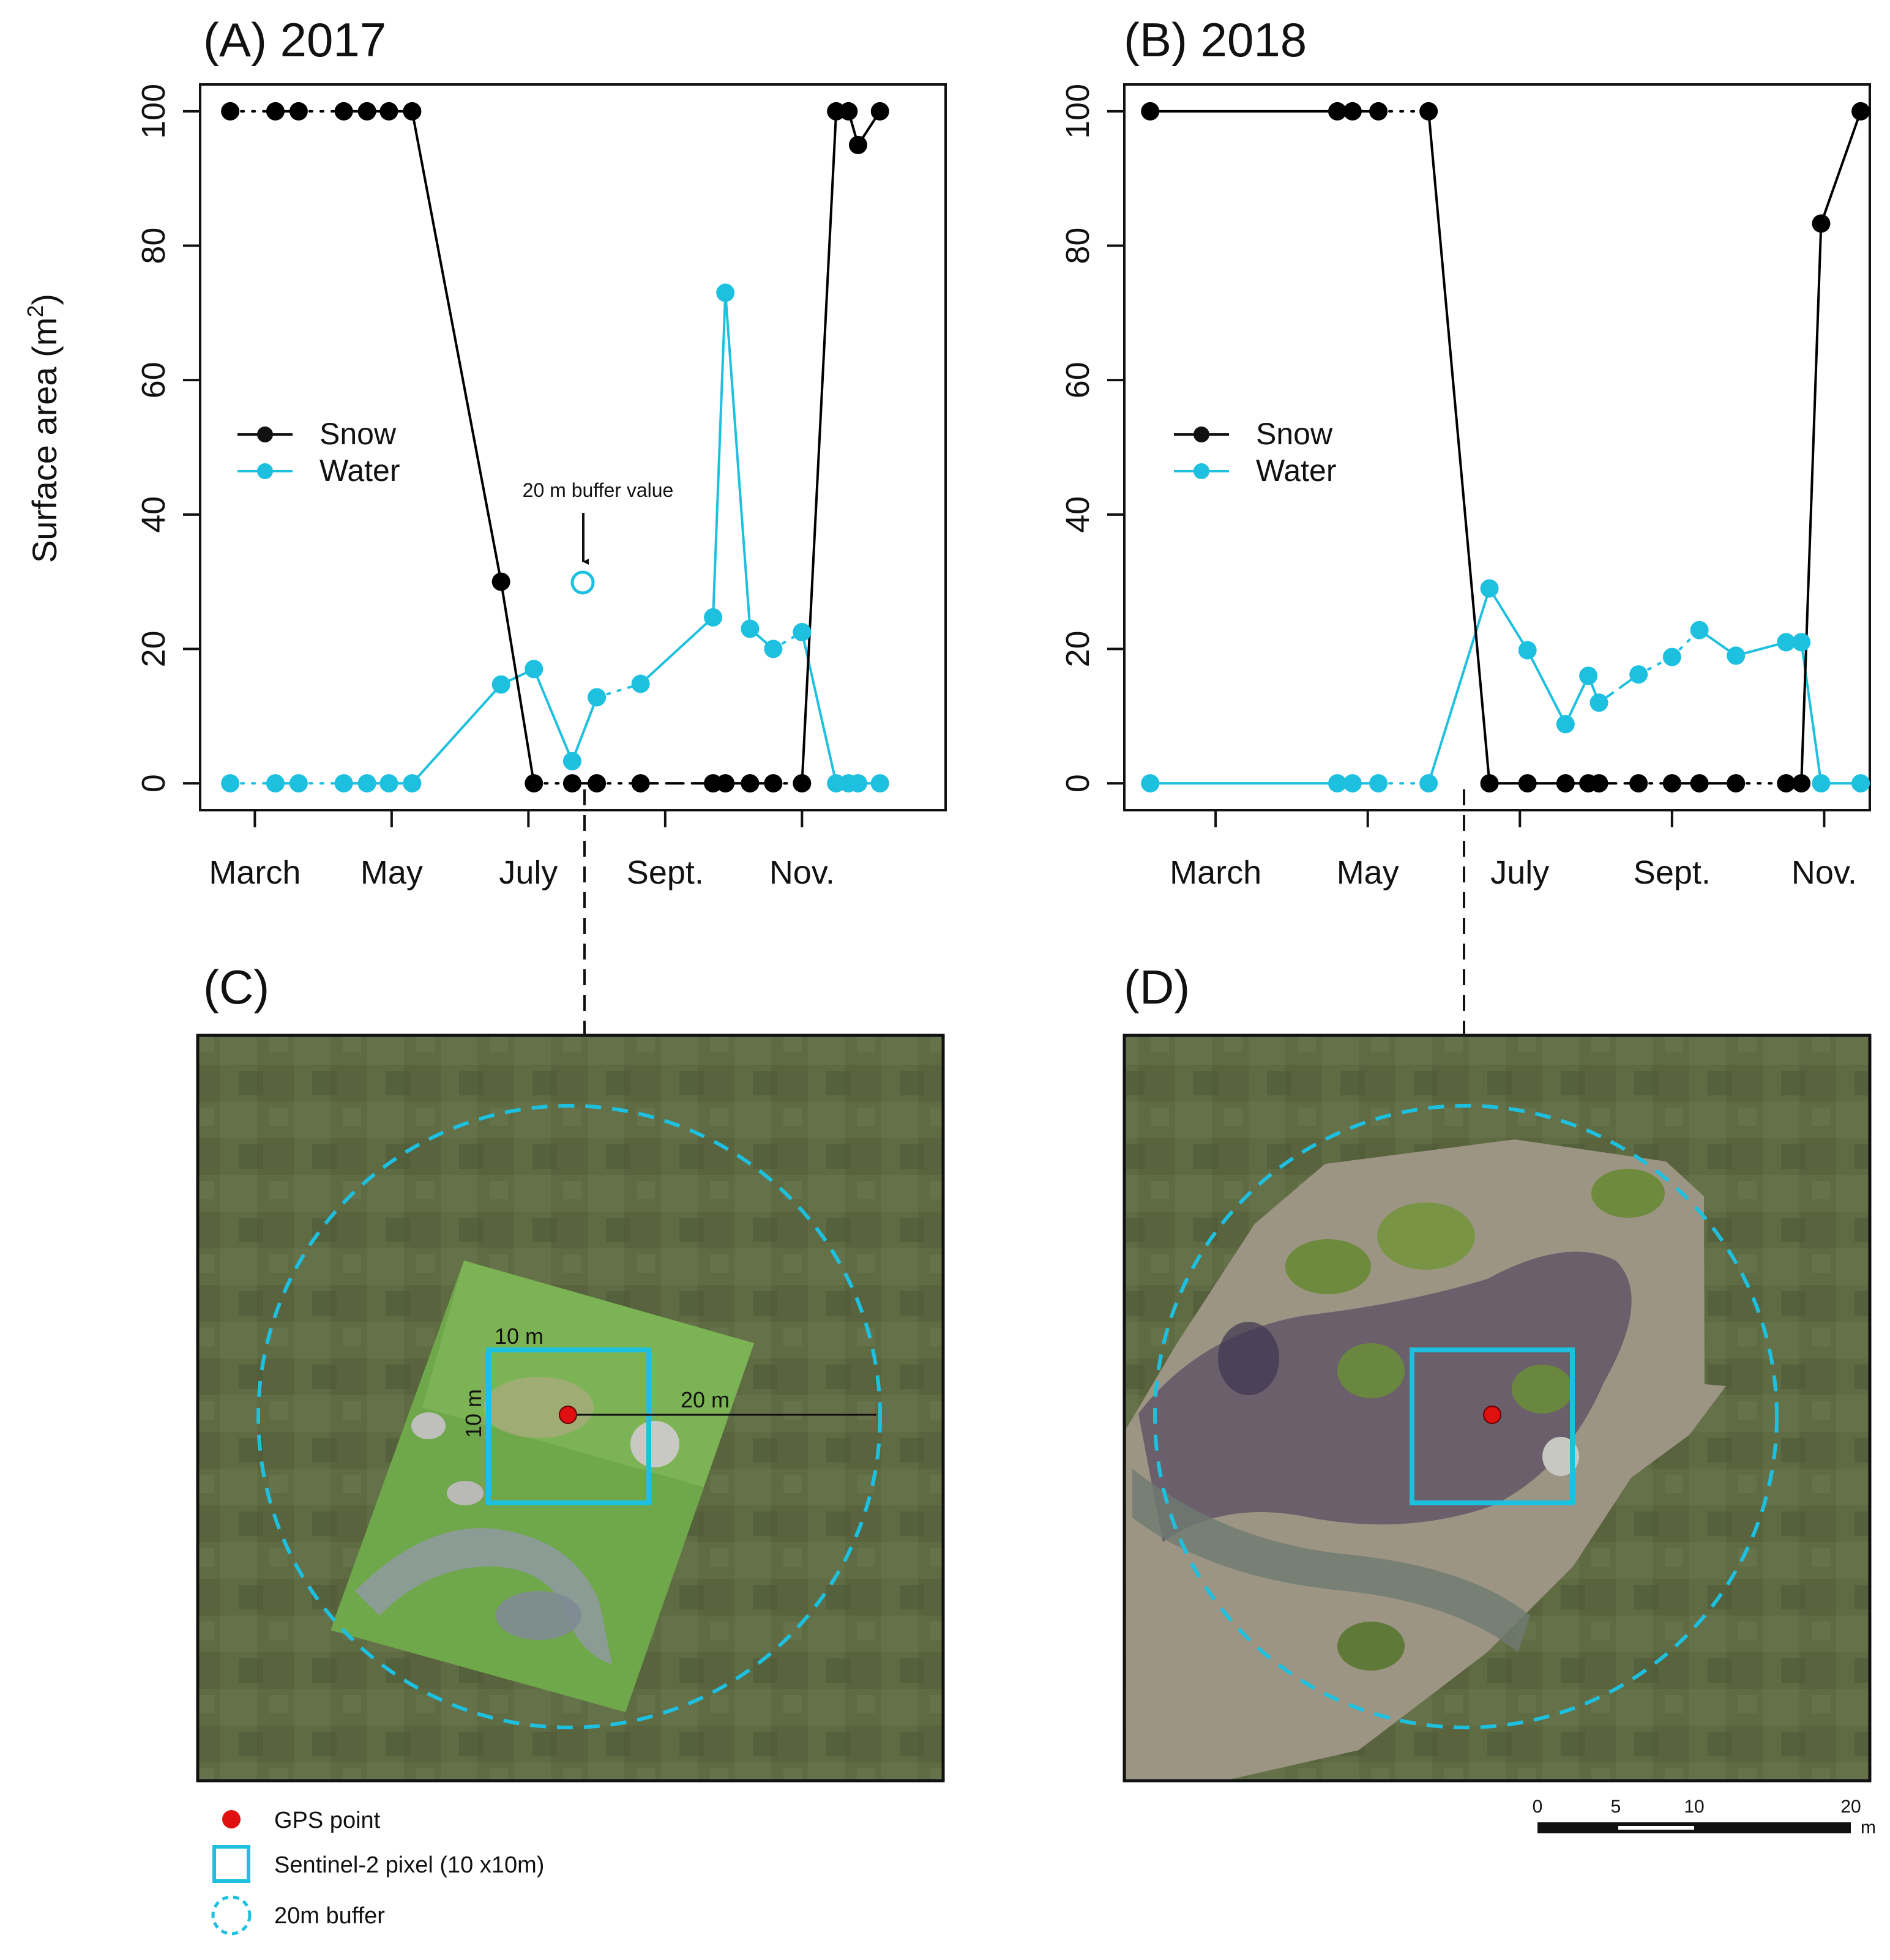 The image size is (1890, 1960). What do you see at coordinates (1077, 246) in the screenshot?
I see `y-tick-label: 80` at bounding box center [1077, 246].